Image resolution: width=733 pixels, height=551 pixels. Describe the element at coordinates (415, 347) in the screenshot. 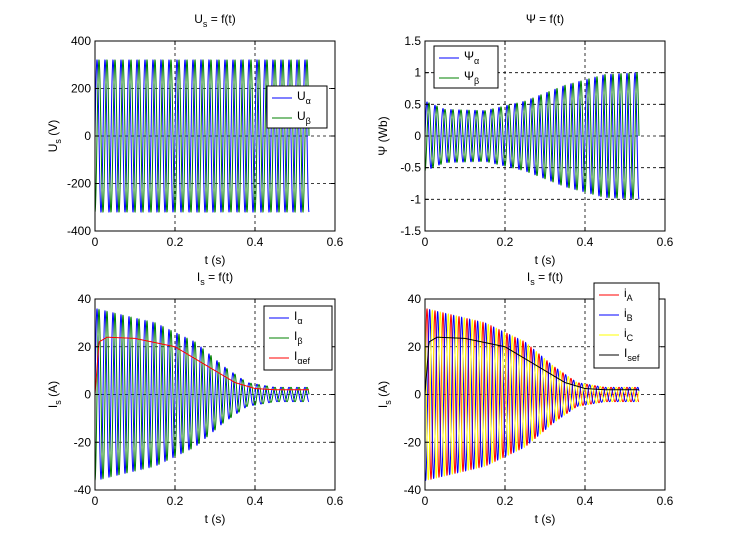

I see `y-tick-label: 20` at that location.